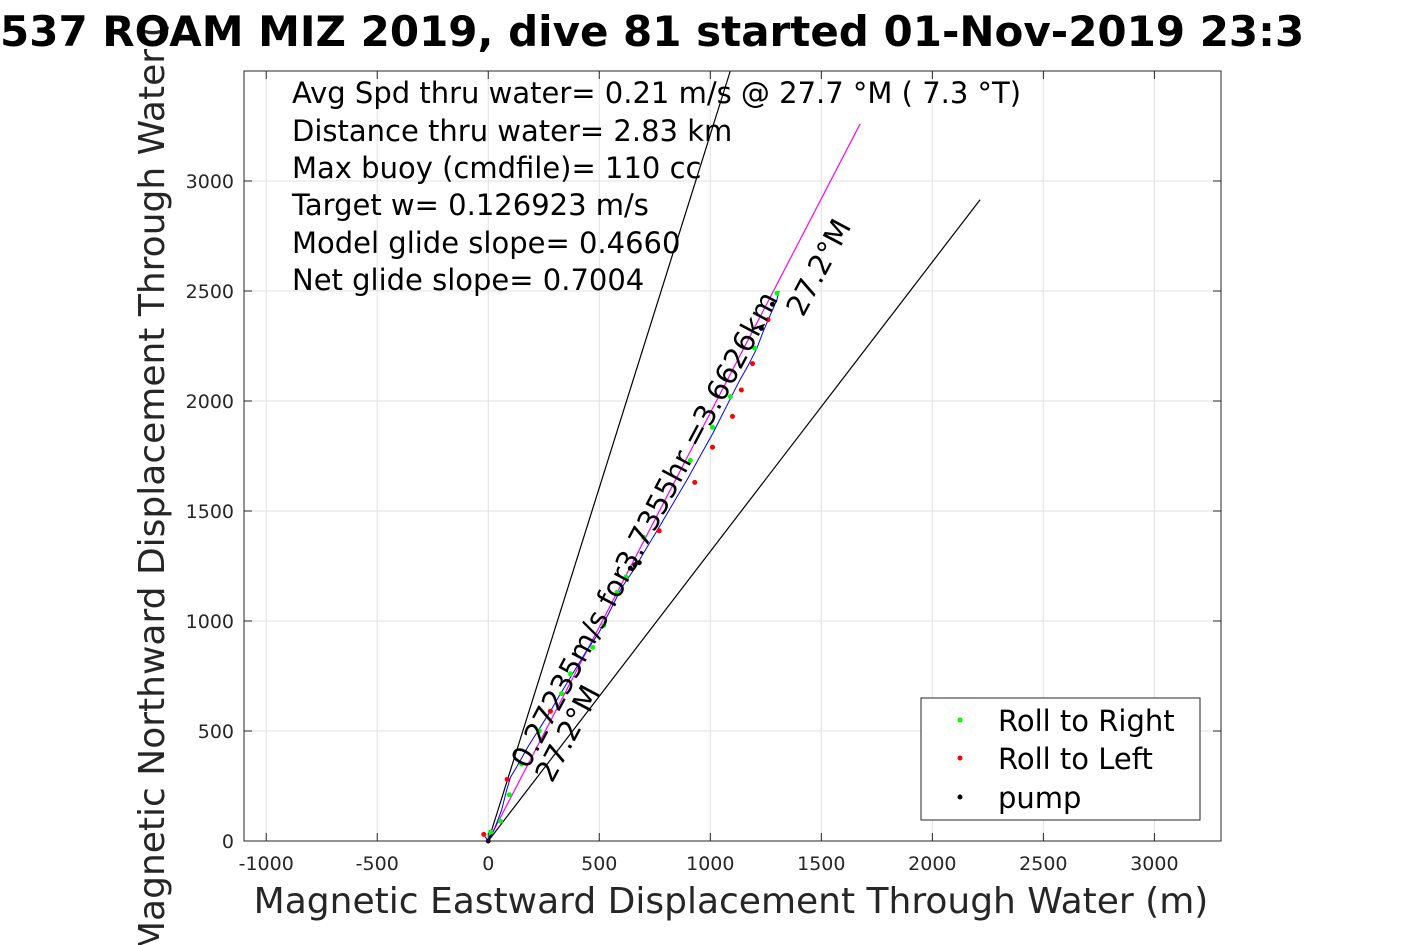  Describe the element at coordinates (512, 131) in the screenshot. I see `stat-line: Distance thru water= 2.83 km` at that location.